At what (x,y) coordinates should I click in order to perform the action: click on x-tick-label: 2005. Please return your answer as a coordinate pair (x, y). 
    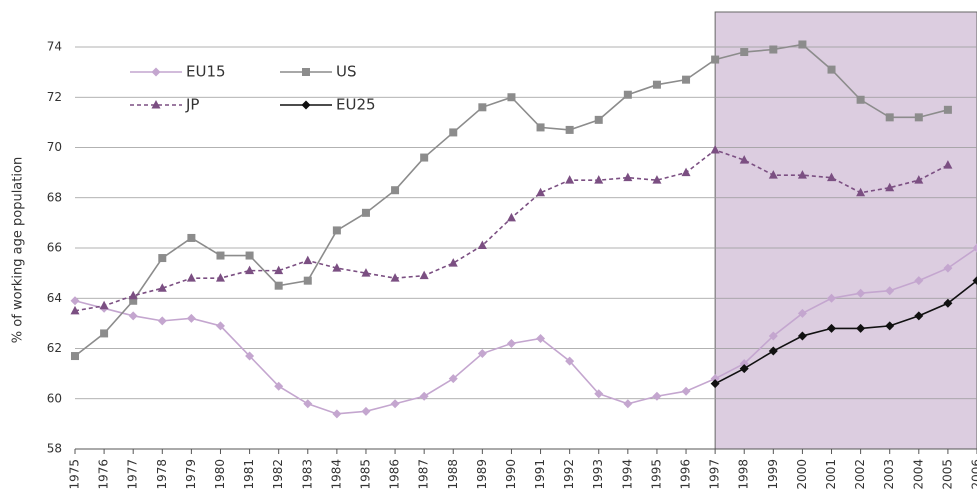
    Looking at the image, I should click on (947, 474).